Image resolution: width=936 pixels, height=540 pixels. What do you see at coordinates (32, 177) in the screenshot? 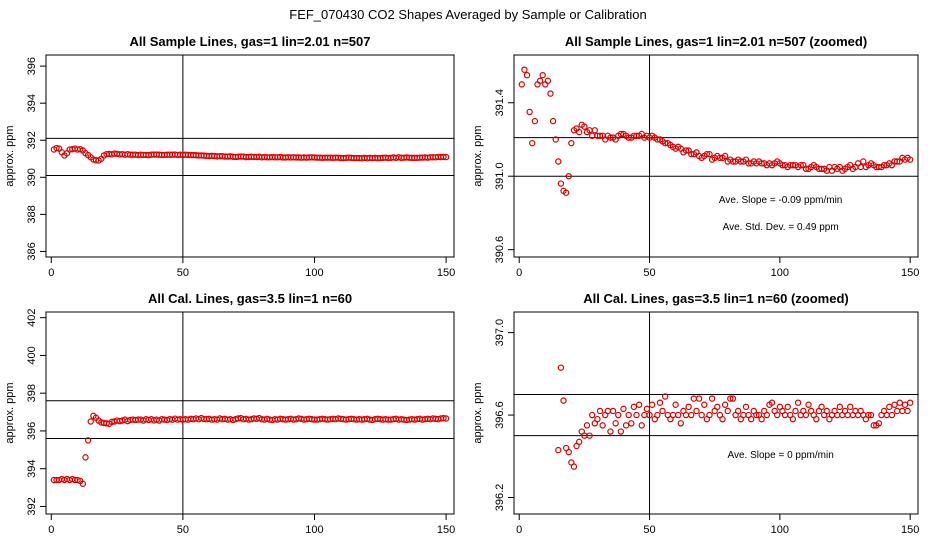
I see `y-tick-label: 390` at bounding box center [32, 177].